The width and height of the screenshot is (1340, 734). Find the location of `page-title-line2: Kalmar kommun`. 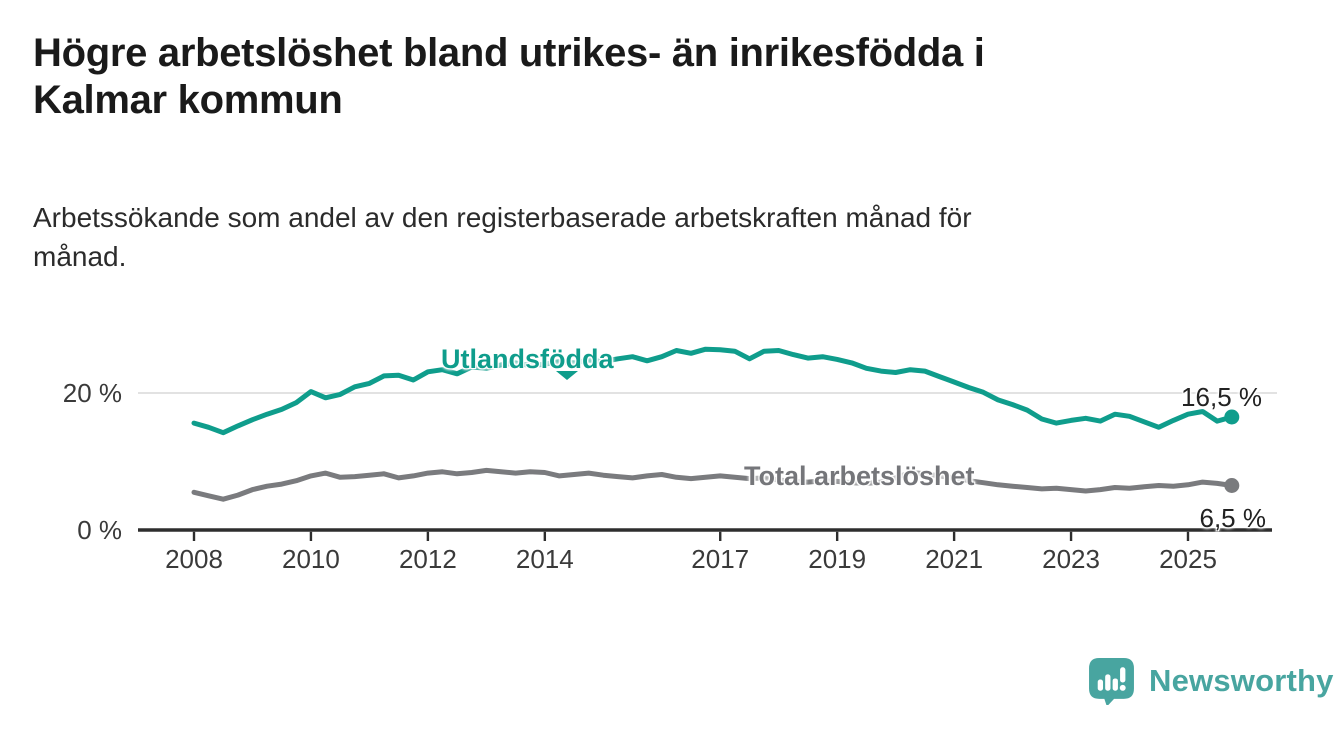

page-title-line2: Kalmar kommun is located at coordinates (188, 100).